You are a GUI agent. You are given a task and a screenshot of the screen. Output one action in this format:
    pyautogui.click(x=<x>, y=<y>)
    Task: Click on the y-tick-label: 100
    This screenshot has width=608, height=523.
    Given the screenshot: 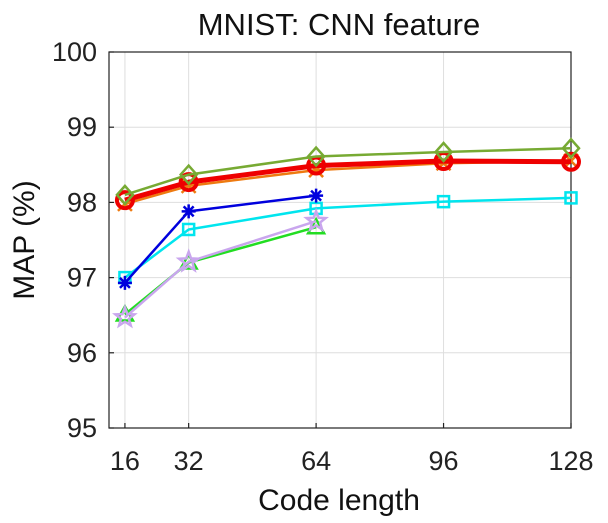 What is the action you would take?
    pyautogui.click(x=74, y=52)
    